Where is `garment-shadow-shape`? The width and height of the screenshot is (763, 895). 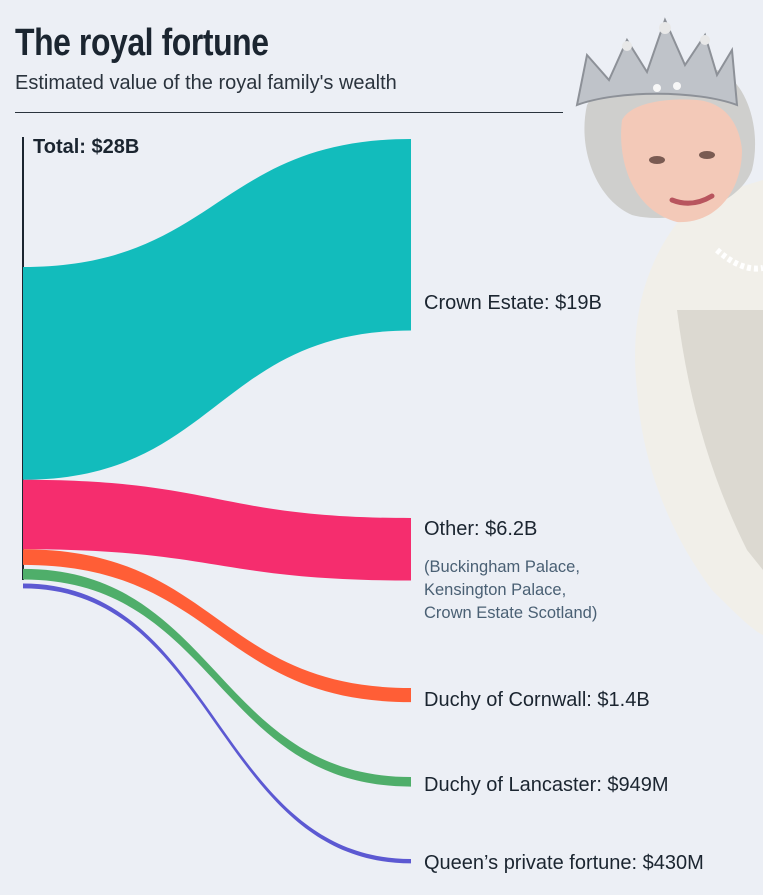 garment-shadow-shape is located at coordinates (720, 440).